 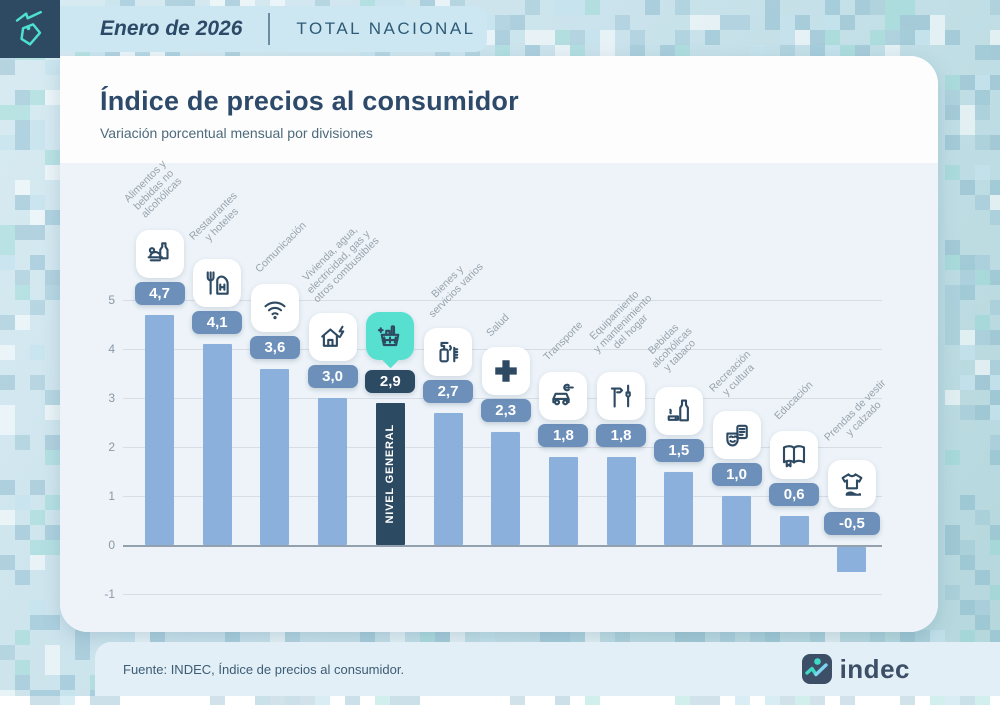 I want to click on tshirt-shoe-icon, so click(x=852, y=484).